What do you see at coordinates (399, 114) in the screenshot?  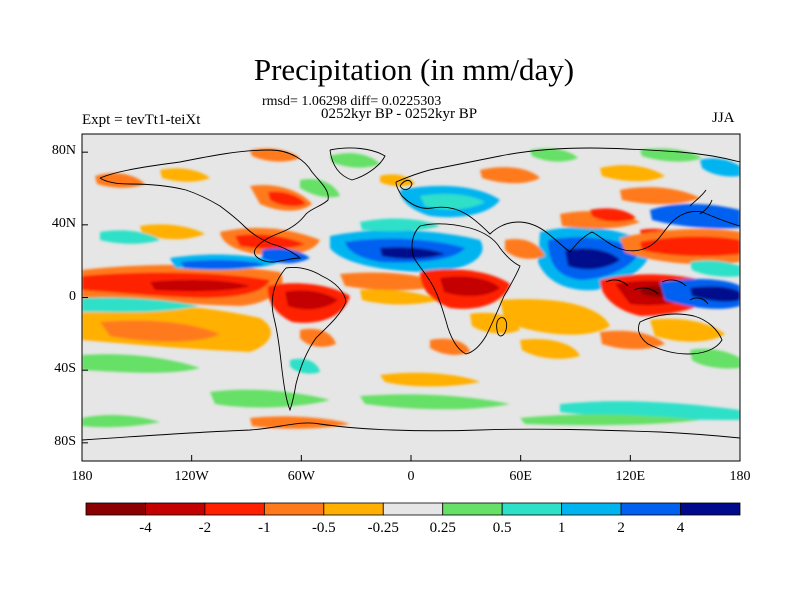 I see `period-subtitle: 0252kyr BP - 0252kyr BP` at bounding box center [399, 114].